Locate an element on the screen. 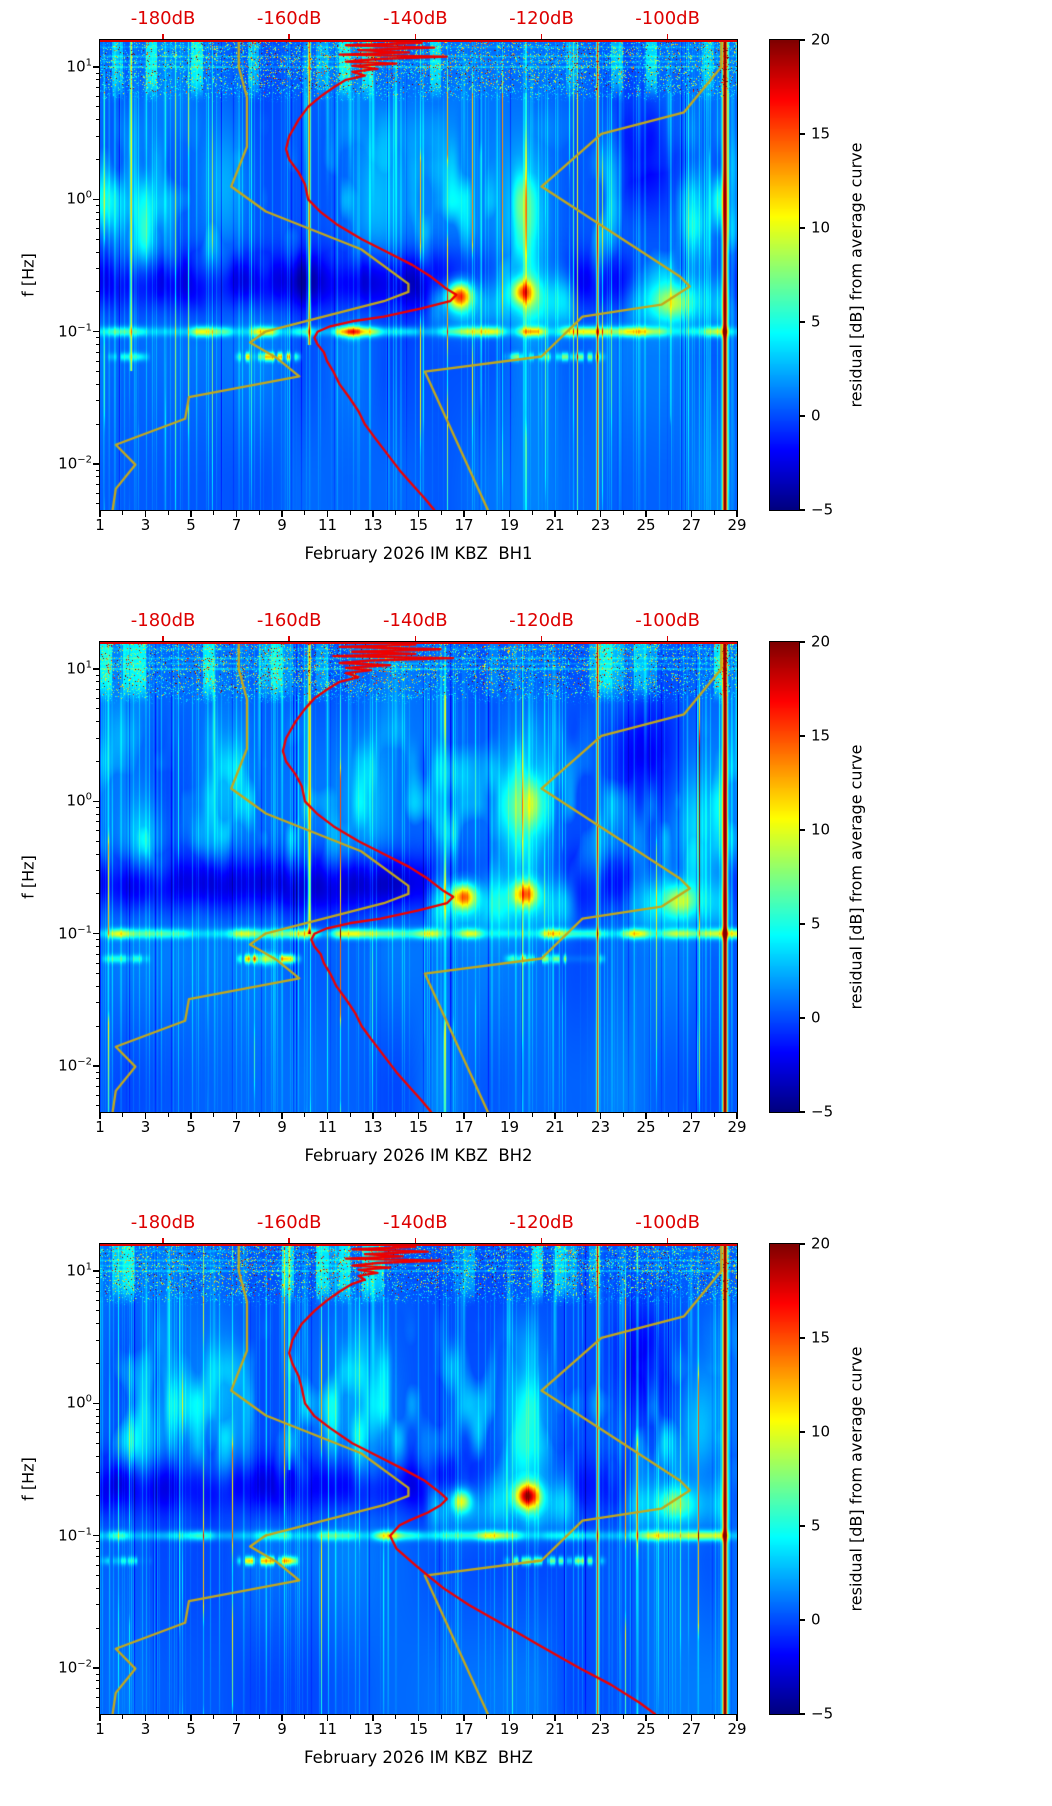 The width and height of the screenshot is (1052, 1806). x-axis-label-bhz: February 2026 IM KBZ BHZ is located at coordinates (418, 1757).